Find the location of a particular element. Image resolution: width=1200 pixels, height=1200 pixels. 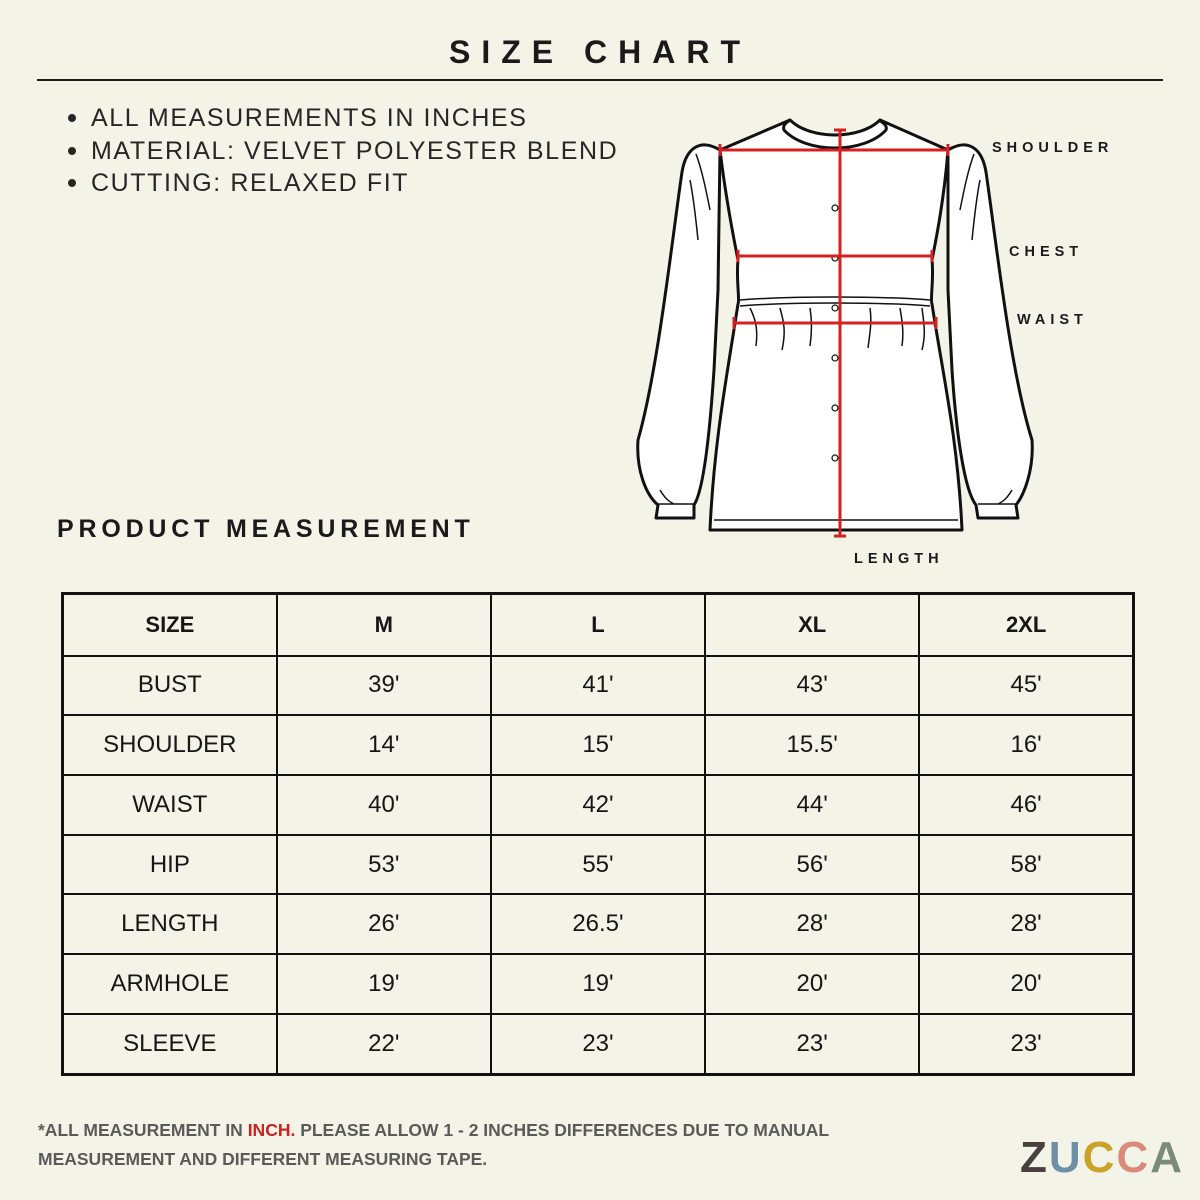

bodice-seam is located at coordinates (835, 298).